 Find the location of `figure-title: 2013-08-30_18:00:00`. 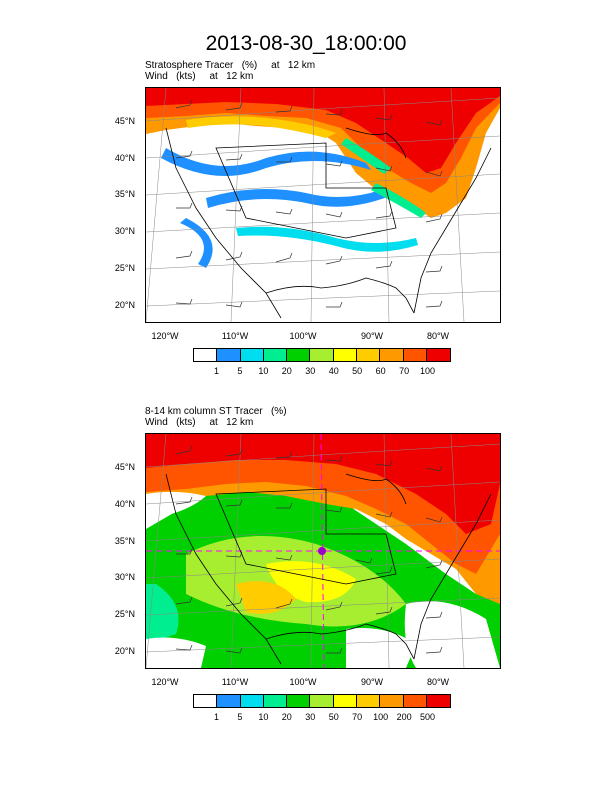

figure-title: 2013-08-30_18:00:00 is located at coordinates (306, 43).